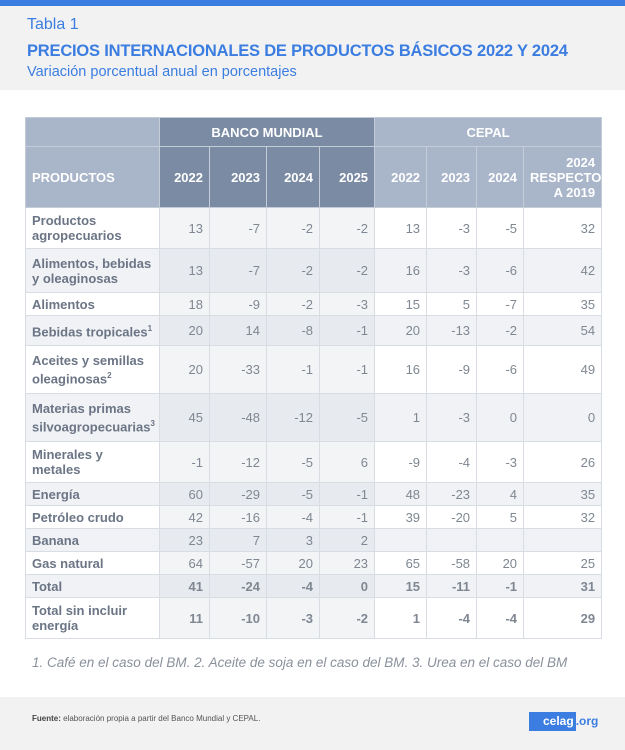 Image resolution: width=625 pixels, height=750 pixels. I want to click on value-cell: 11, so click(184, 618).